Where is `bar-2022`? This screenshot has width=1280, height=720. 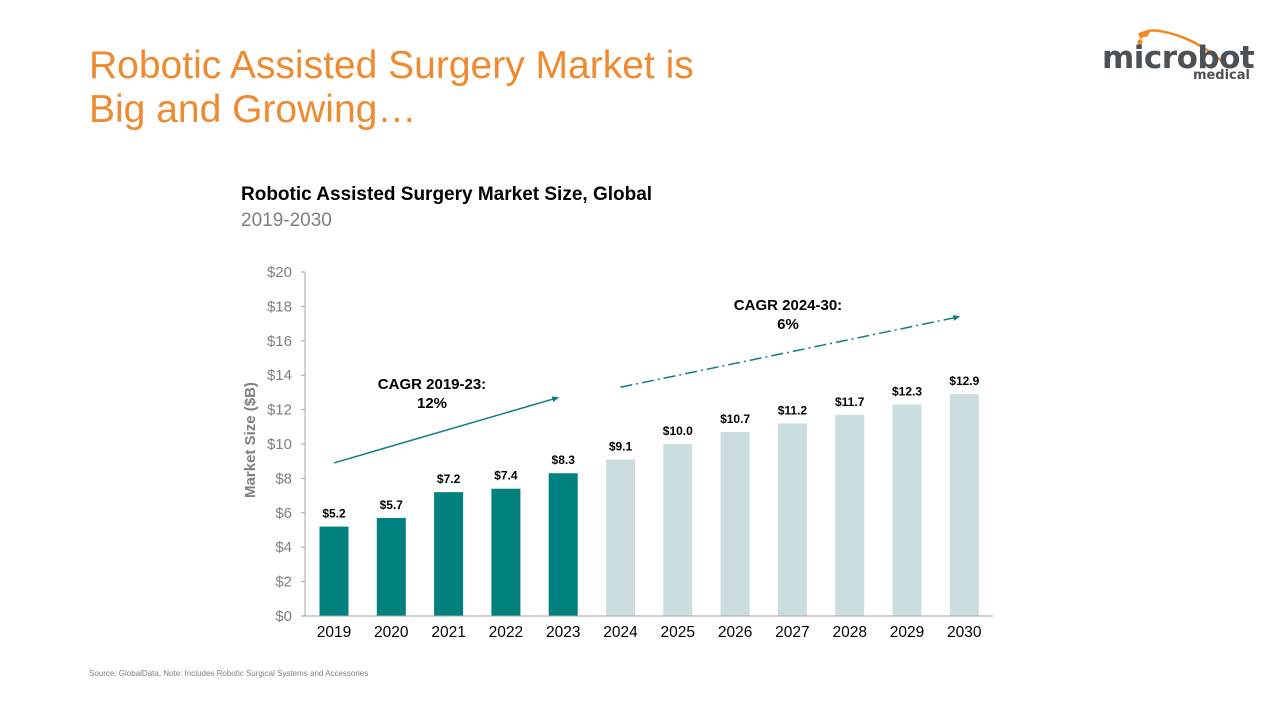 bar-2022 is located at coordinates (506, 552).